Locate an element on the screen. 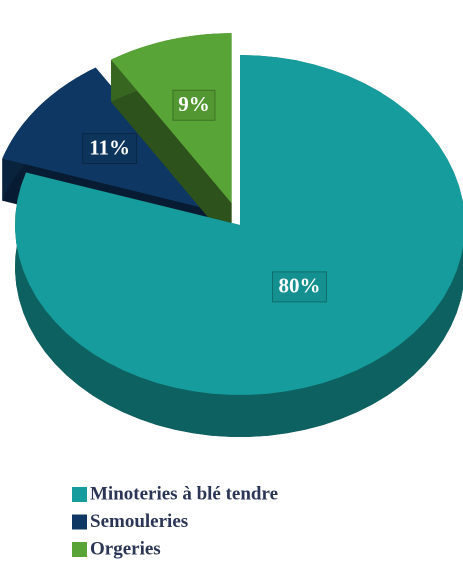  data-label: 11% is located at coordinates (109, 147).